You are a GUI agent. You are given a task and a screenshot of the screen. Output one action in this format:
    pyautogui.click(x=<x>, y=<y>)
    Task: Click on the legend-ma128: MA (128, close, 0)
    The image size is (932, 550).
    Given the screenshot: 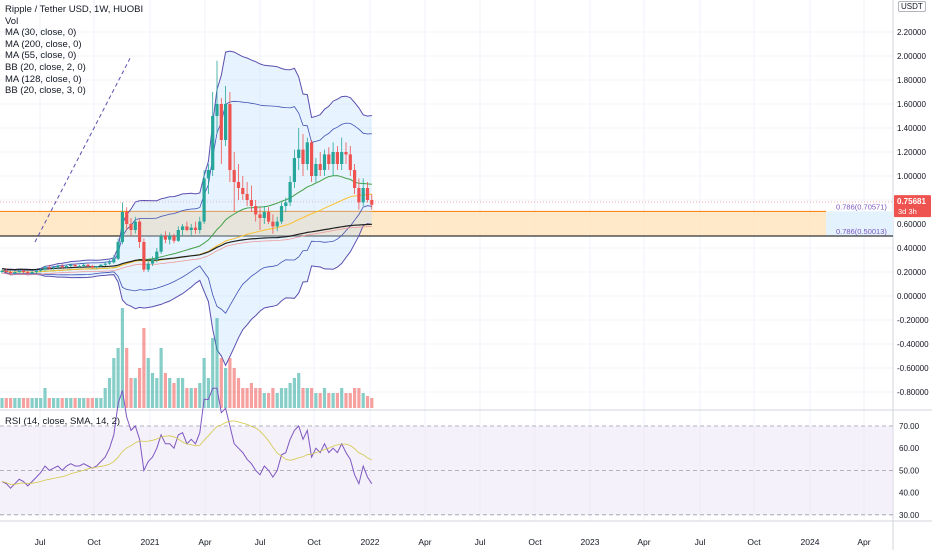 What is the action you would take?
    pyautogui.click(x=43, y=79)
    